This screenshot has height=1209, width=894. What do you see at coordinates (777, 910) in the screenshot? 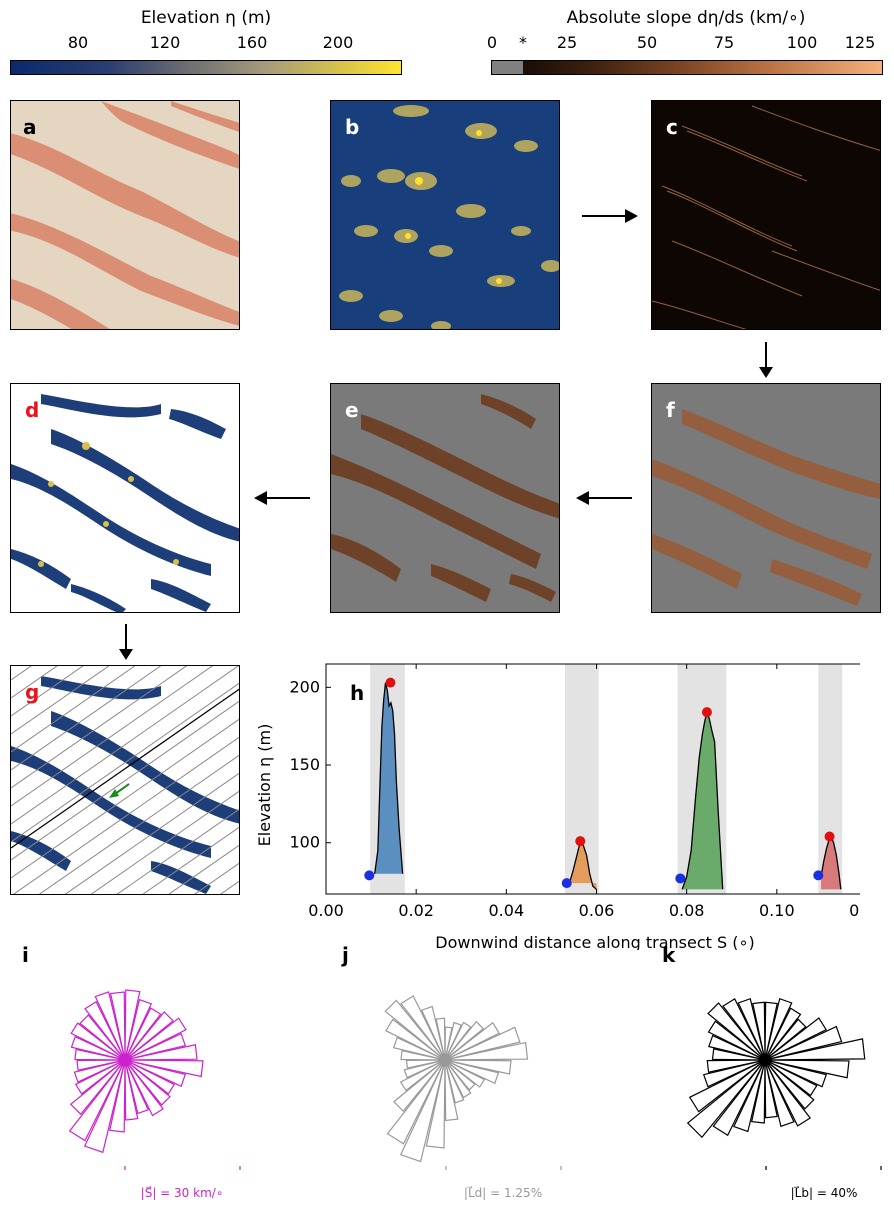
I see `x-tick-label: 0.10` at bounding box center [777, 910].